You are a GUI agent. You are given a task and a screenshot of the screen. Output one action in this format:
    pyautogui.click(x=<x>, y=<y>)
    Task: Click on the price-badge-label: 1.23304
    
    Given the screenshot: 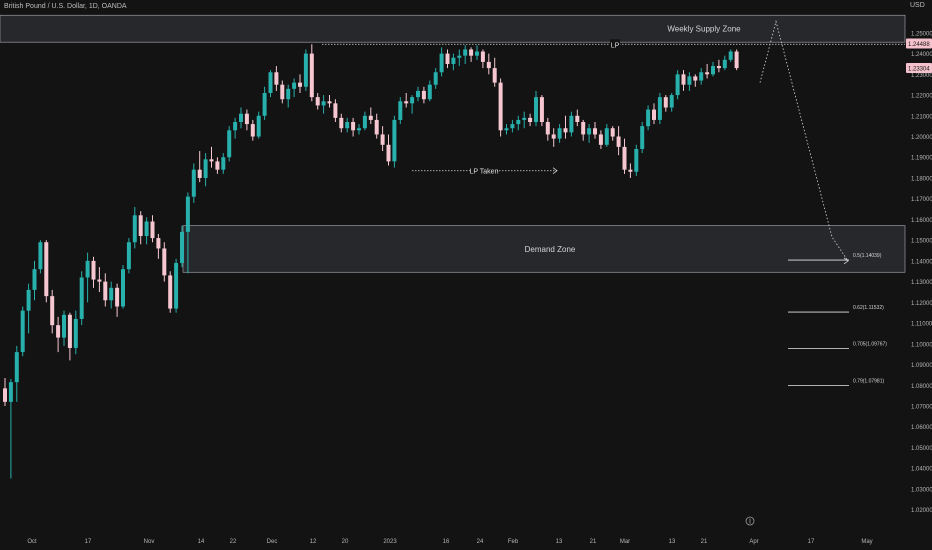 What is the action you would take?
    pyautogui.click(x=919, y=70)
    